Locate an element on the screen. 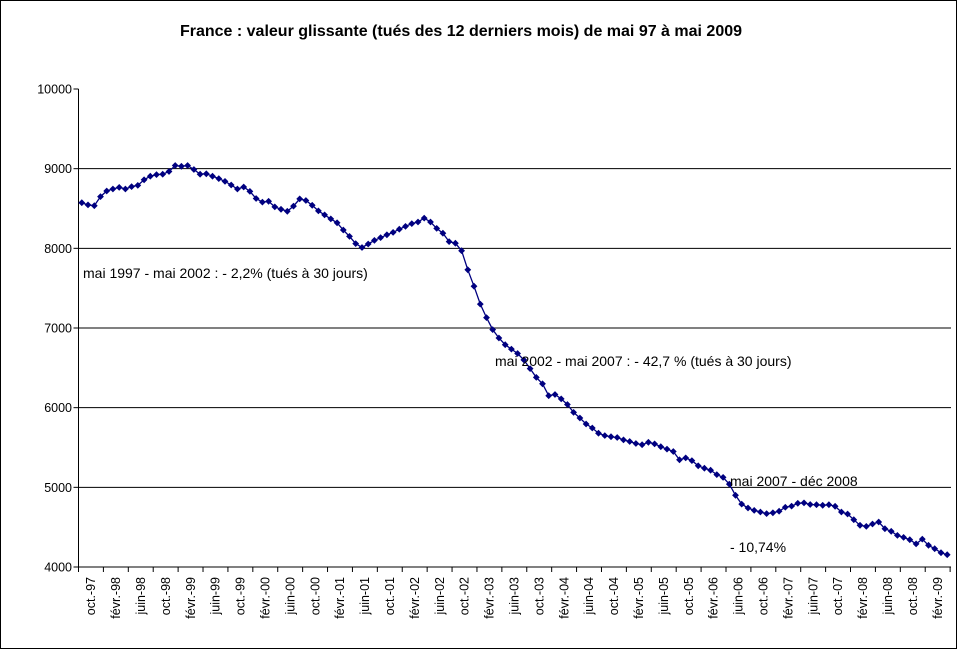 The height and width of the screenshot is (649, 957). x-axis-label: oct.-97 is located at coordinates (91, 596).